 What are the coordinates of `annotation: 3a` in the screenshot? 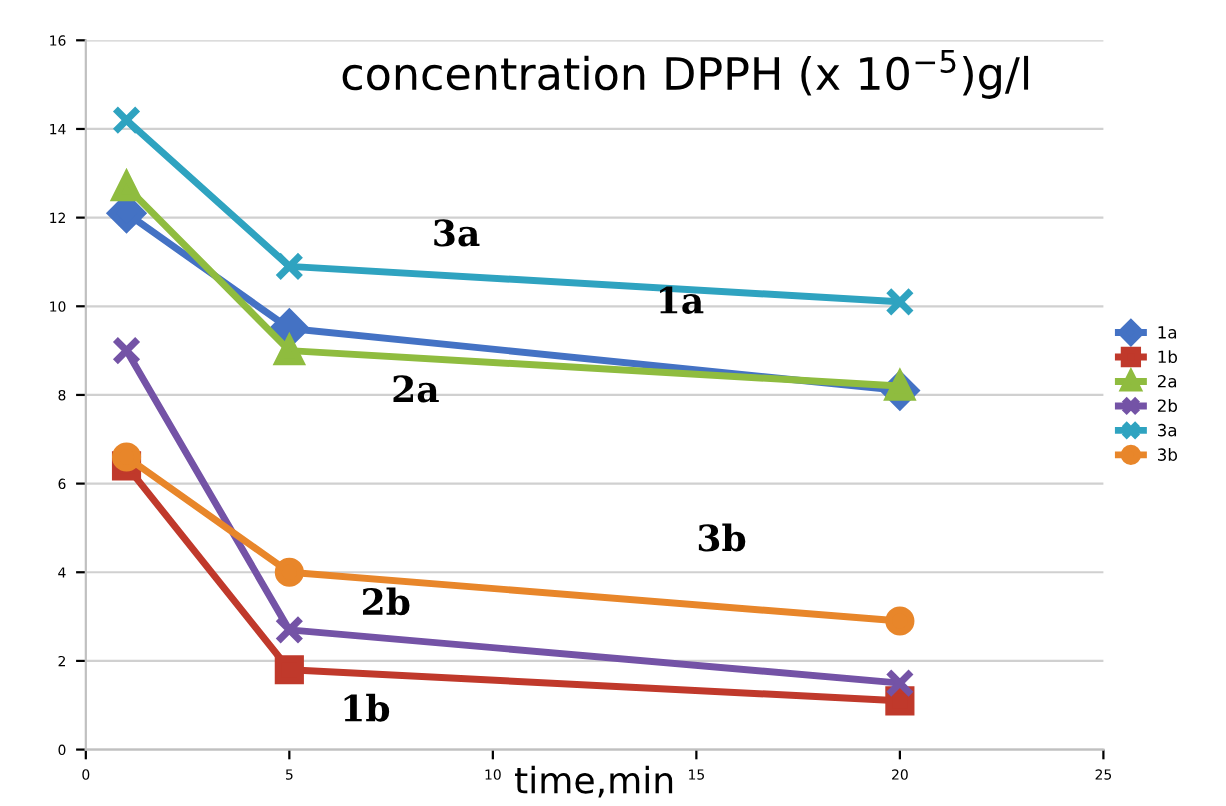 It's located at (457, 233).